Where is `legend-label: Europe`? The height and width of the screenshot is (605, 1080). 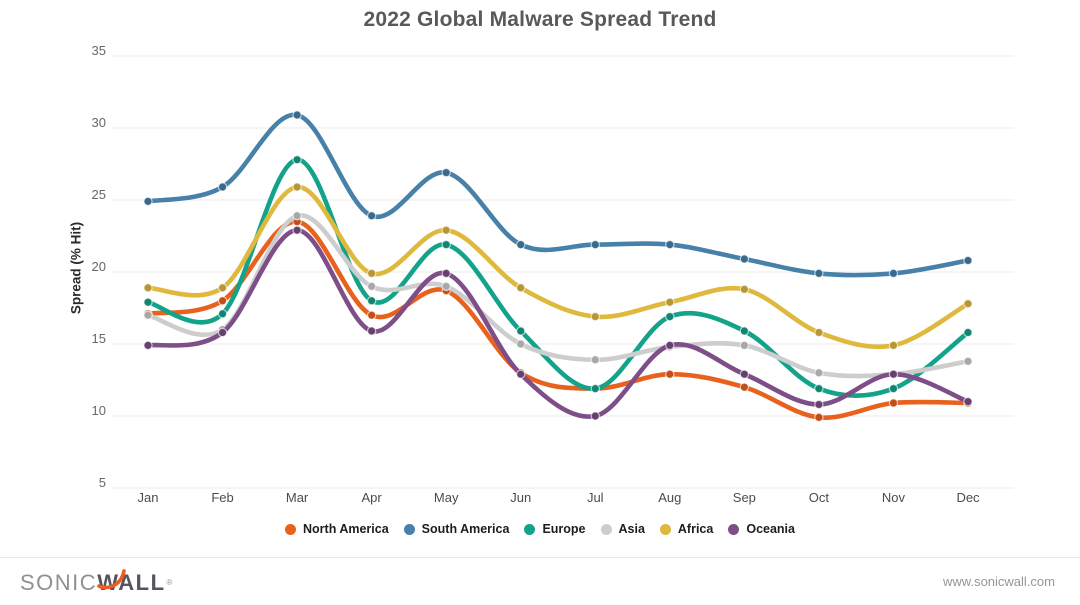 legend-label: Europe is located at coordinates (564, 529).